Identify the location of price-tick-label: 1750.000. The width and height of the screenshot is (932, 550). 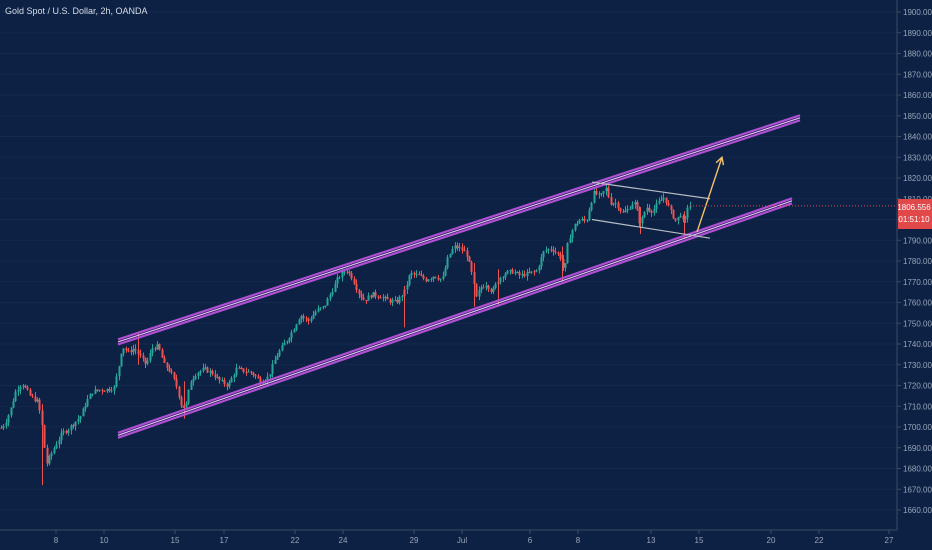
(917, 323).